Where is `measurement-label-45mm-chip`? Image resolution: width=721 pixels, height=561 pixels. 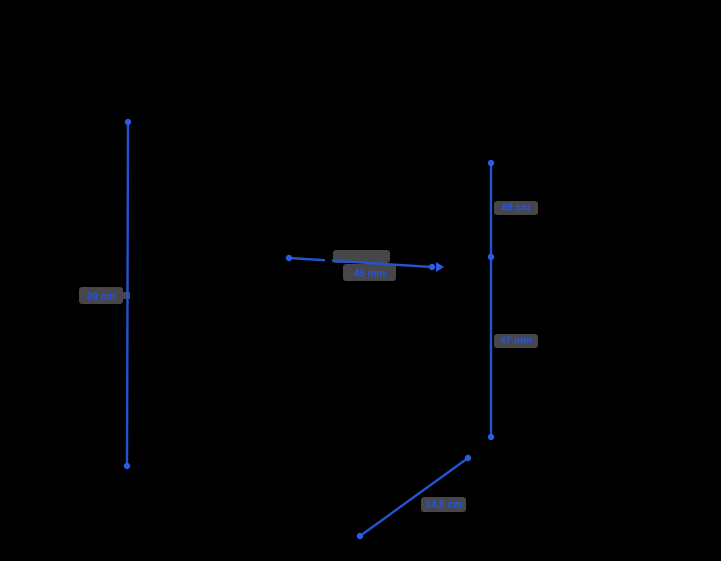 measurement-label-45mm-chip is located at coordinates (369, 272).